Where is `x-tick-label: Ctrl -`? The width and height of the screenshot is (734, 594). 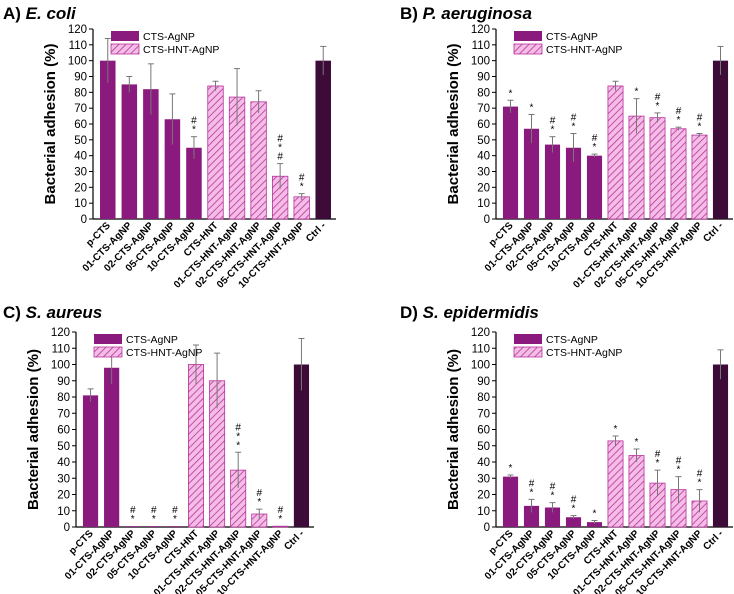
x-tick-label: Ctrl - is located at coordinates (713, 232).